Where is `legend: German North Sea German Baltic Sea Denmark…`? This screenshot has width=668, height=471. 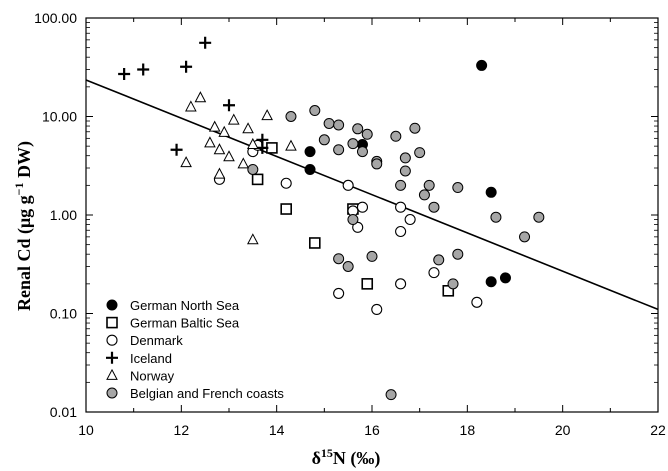
legend: German North Sea German Baltic Sea Denmark… is located at coordinates (195, 349).